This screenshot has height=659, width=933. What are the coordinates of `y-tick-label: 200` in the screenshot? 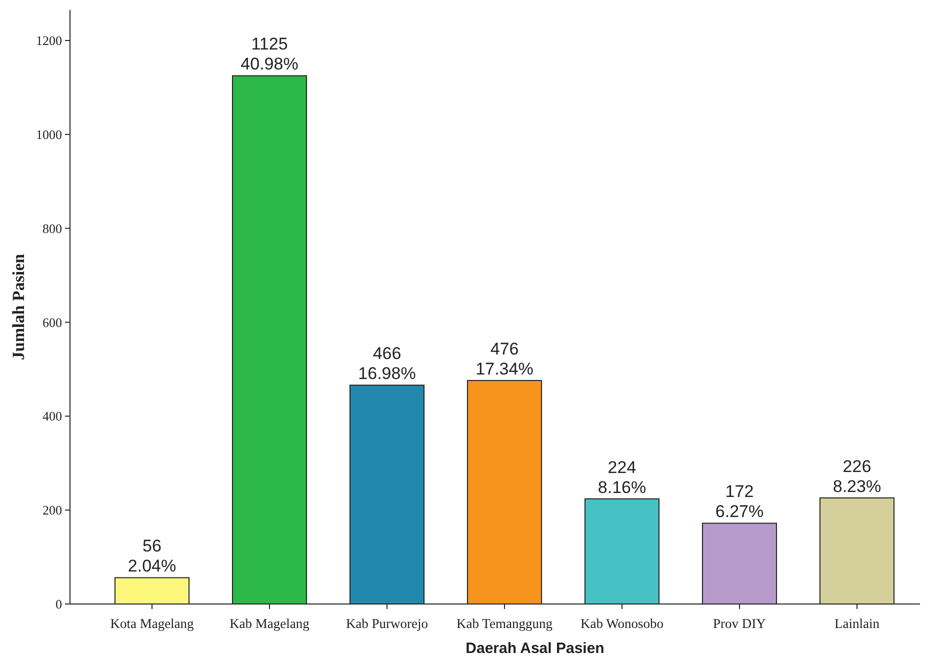 It's located at (52, 510).